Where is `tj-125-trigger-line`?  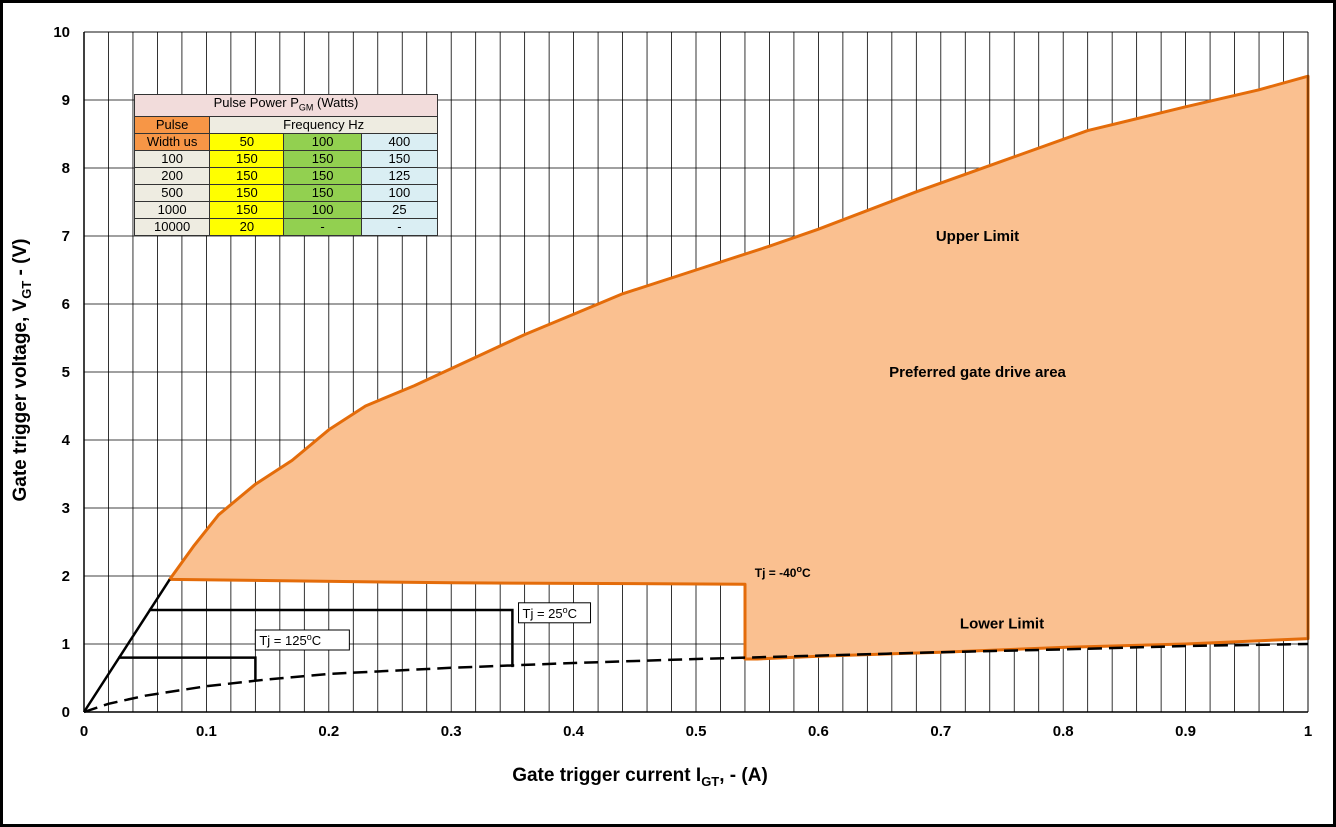 tj-125-trigger-line is located at coordinates (187, 668).